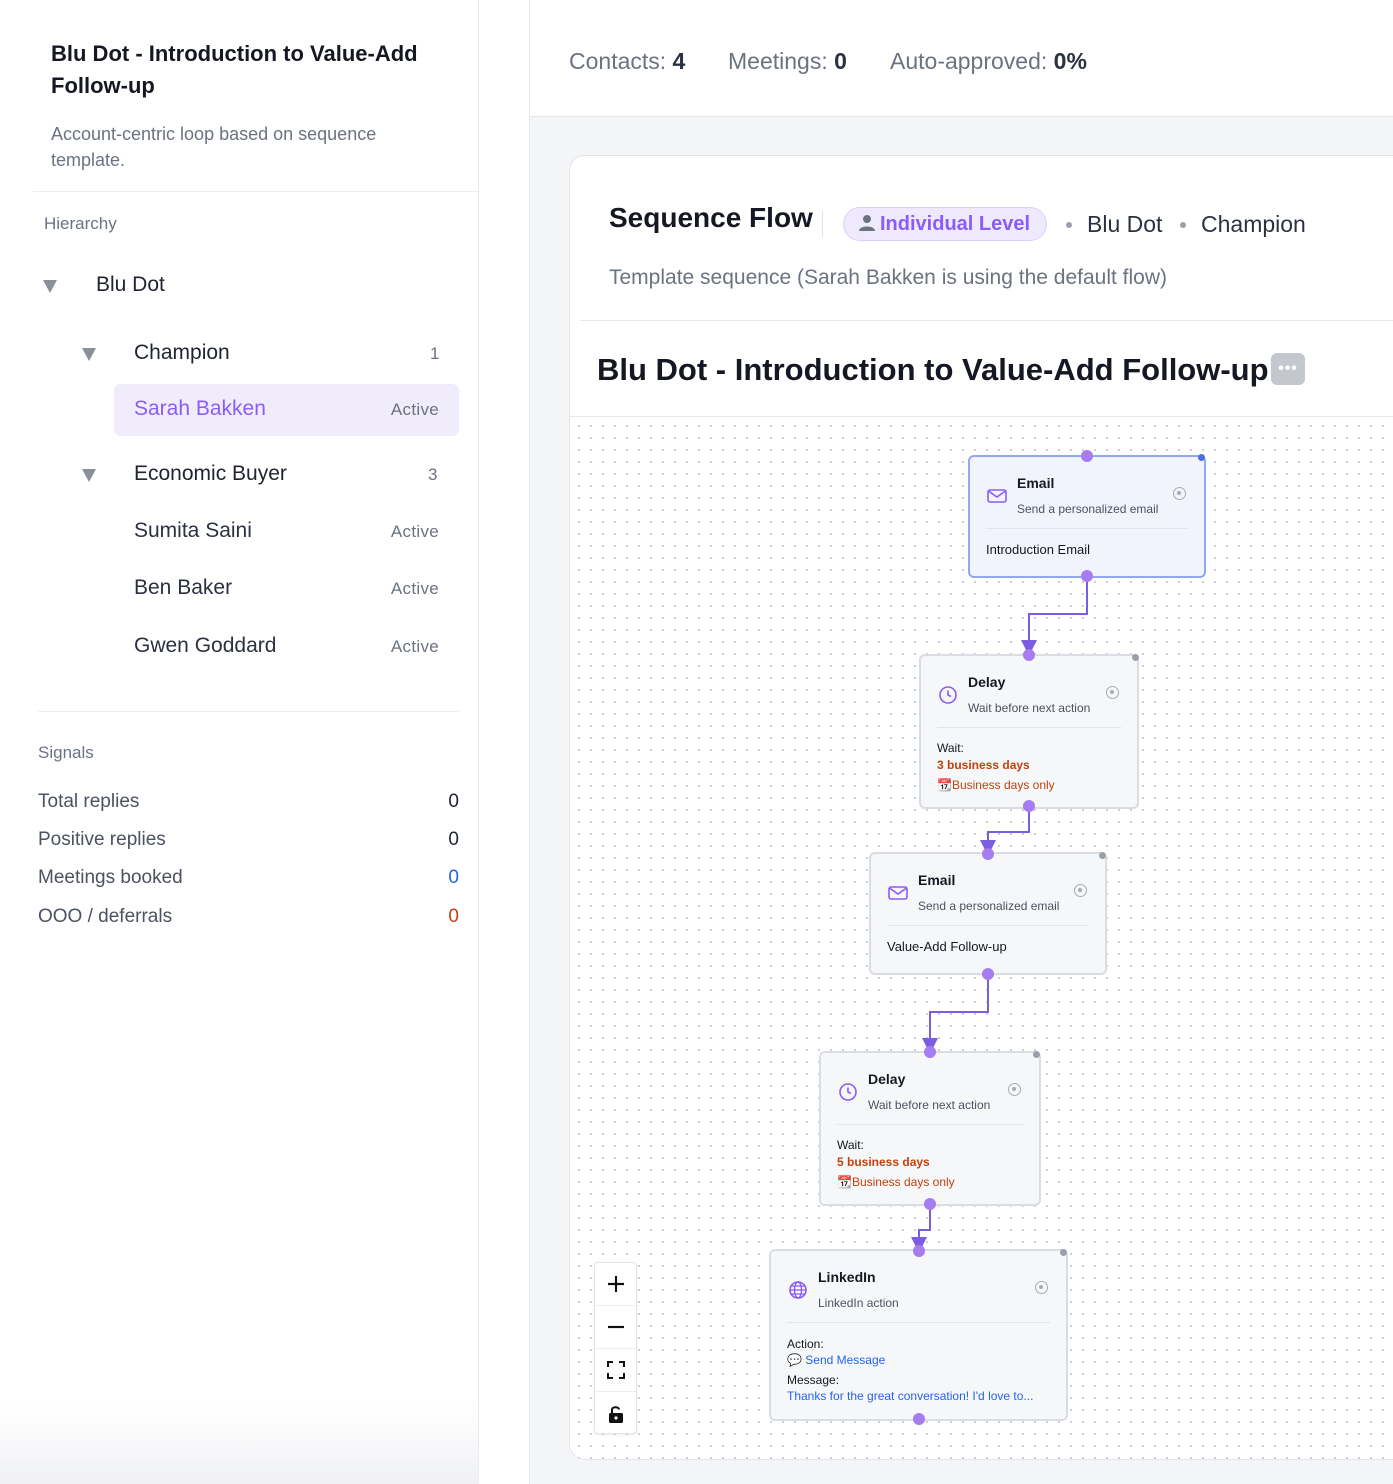 This screenshot has width=1393, height=1484. What do you see at coordinates (435, 353) in the screenshot?
I see `group-count: 1` at bounding box center [435, 353].